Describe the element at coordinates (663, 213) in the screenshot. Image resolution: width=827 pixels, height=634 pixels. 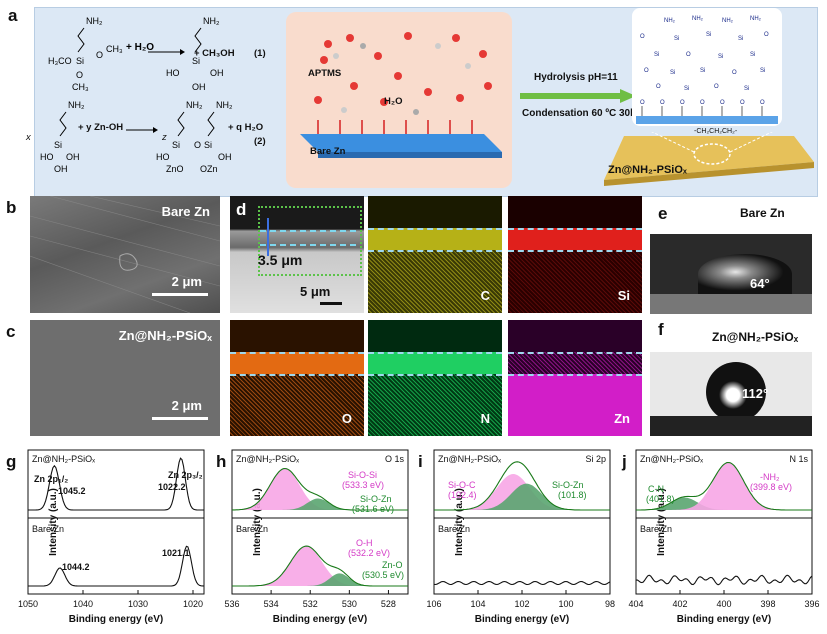
I see `panel-e-label: e` at that location.